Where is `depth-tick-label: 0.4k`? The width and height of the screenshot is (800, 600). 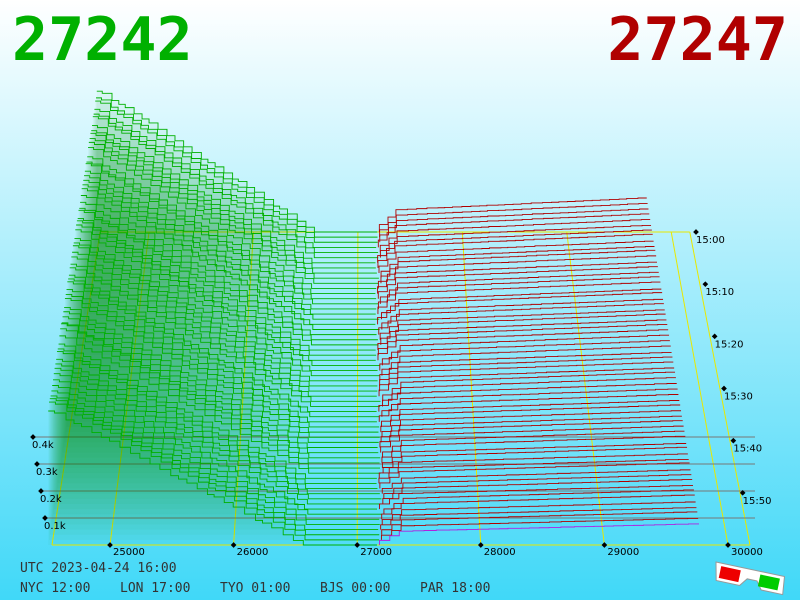 depth-tick-label: 0.4k is located at coordinates (43, 445).